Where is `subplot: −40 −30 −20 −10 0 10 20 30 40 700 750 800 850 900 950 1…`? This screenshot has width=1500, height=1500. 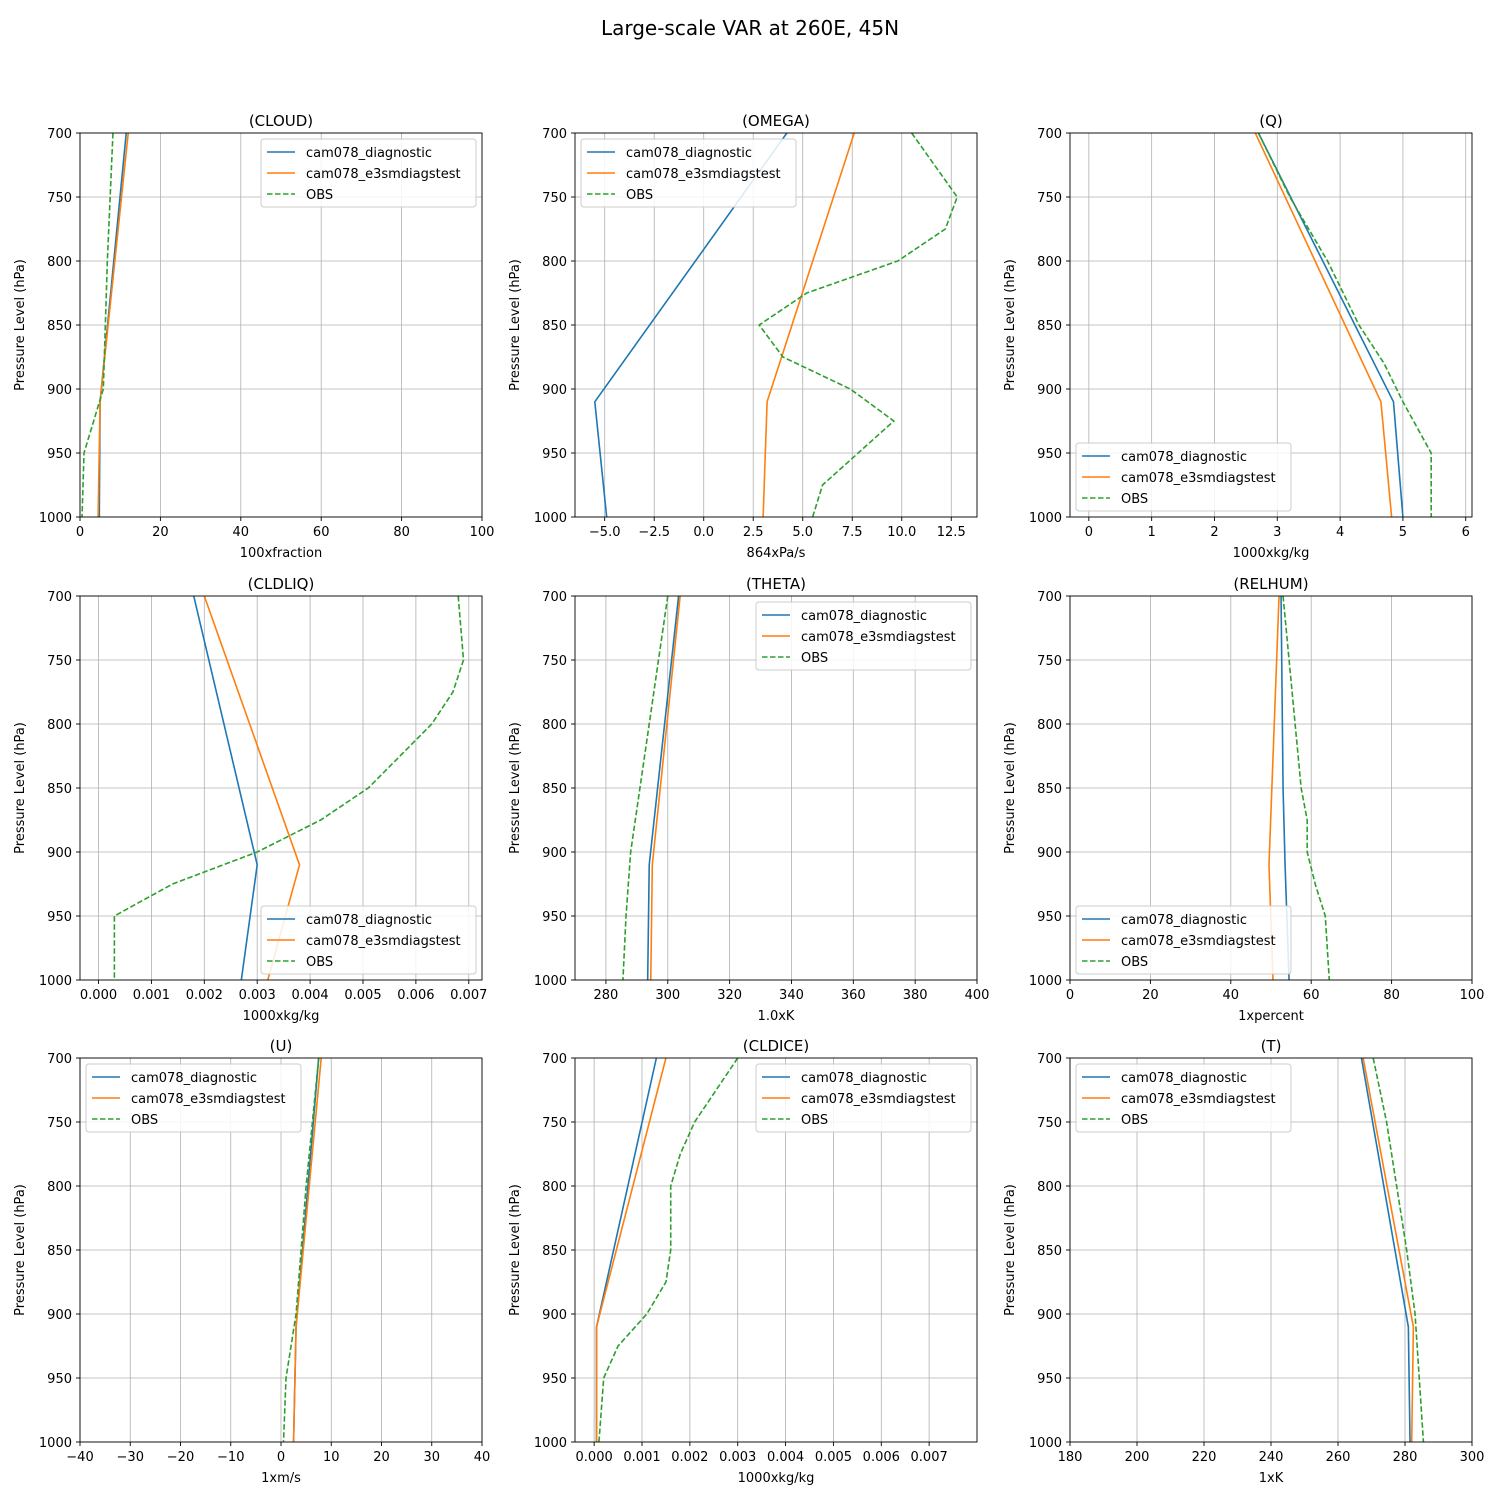 subplot: −40 −30 −20 −10 0 10 20 30 40 700 750 800 850 900 950 1… is located at coordinates (251, 1261).